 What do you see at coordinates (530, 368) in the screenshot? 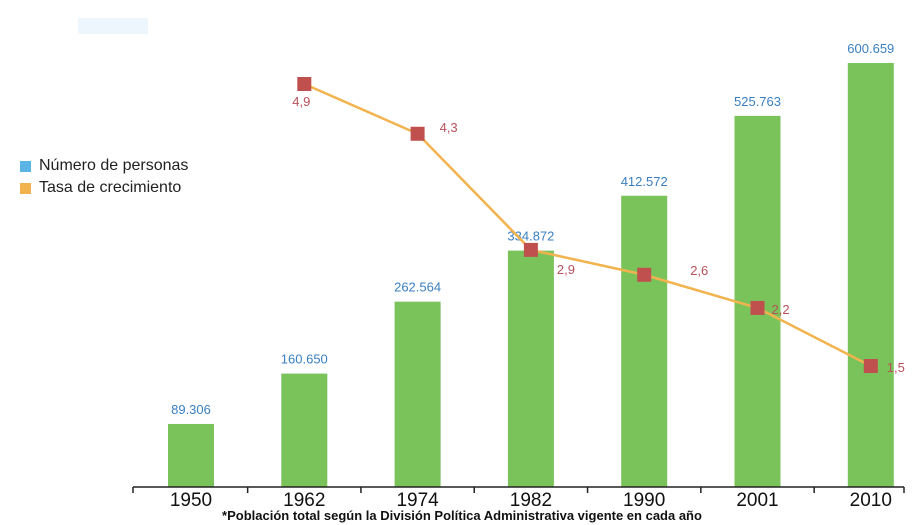
I see `bar-1982` at bounding box center [530, 368].